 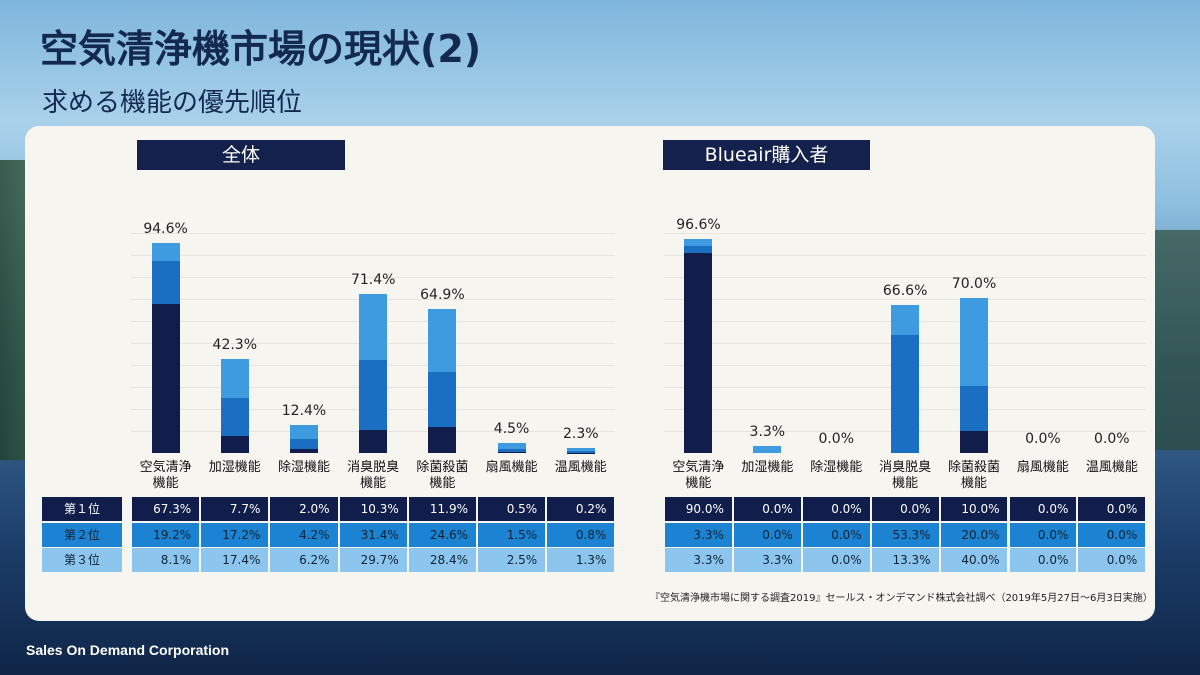 I want to click on total-label: 4.5%, so click(x=511, y=429).